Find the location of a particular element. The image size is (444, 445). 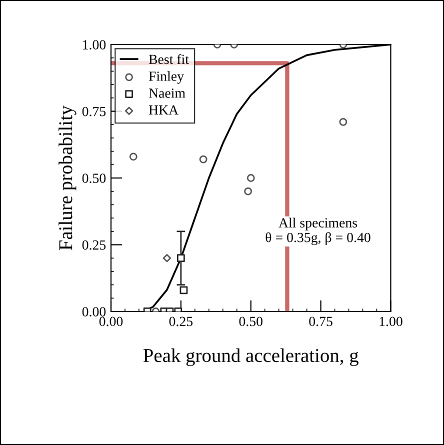

x-tick-label: 0.00 is located at coordinates (111, 321).